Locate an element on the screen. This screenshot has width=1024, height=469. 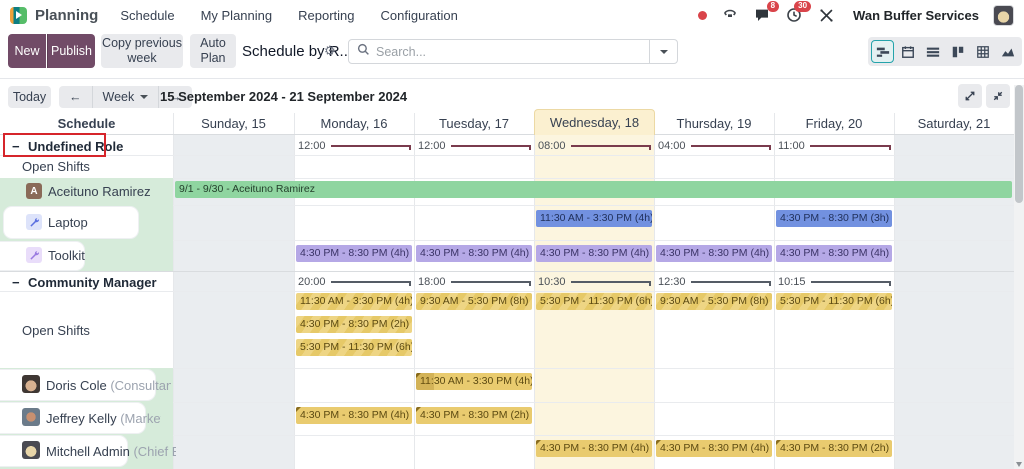
chevron-down-icon is located at coordinates (144, 97).